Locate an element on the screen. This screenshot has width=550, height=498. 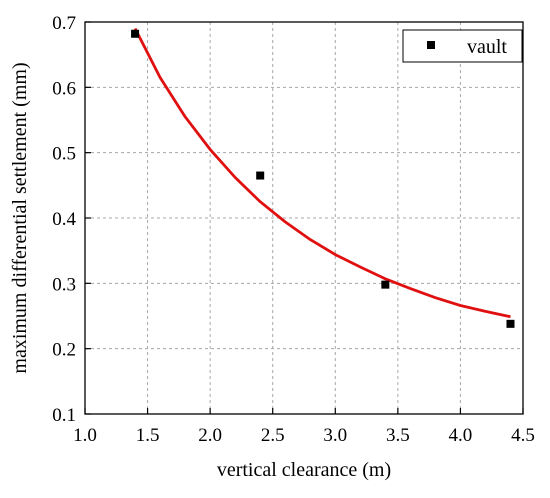
legend-box is located at coordinates (462, 46).